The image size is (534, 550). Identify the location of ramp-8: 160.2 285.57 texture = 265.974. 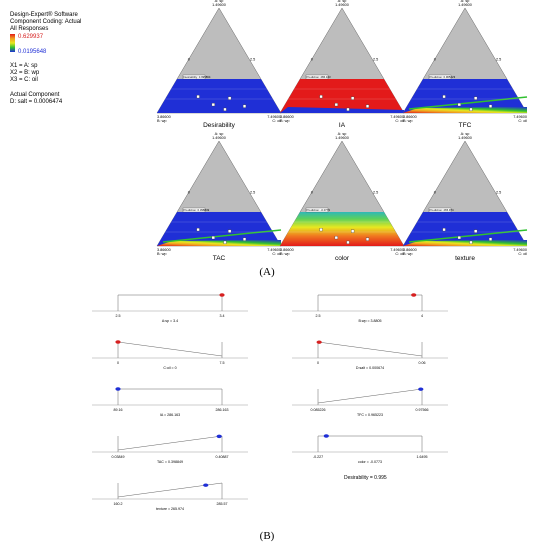
(170, 496).